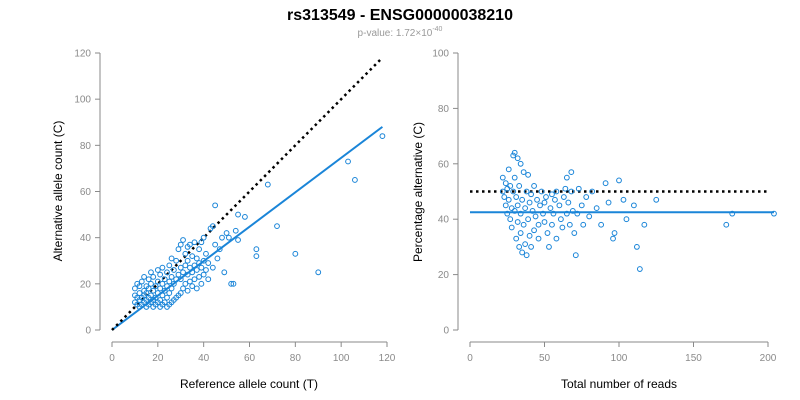 This screenshot has height=400, width=800. Describe the element at coordinates (619, 384) in the screenshot. I see `right-x-axis-label: Total number of reads` at that location.